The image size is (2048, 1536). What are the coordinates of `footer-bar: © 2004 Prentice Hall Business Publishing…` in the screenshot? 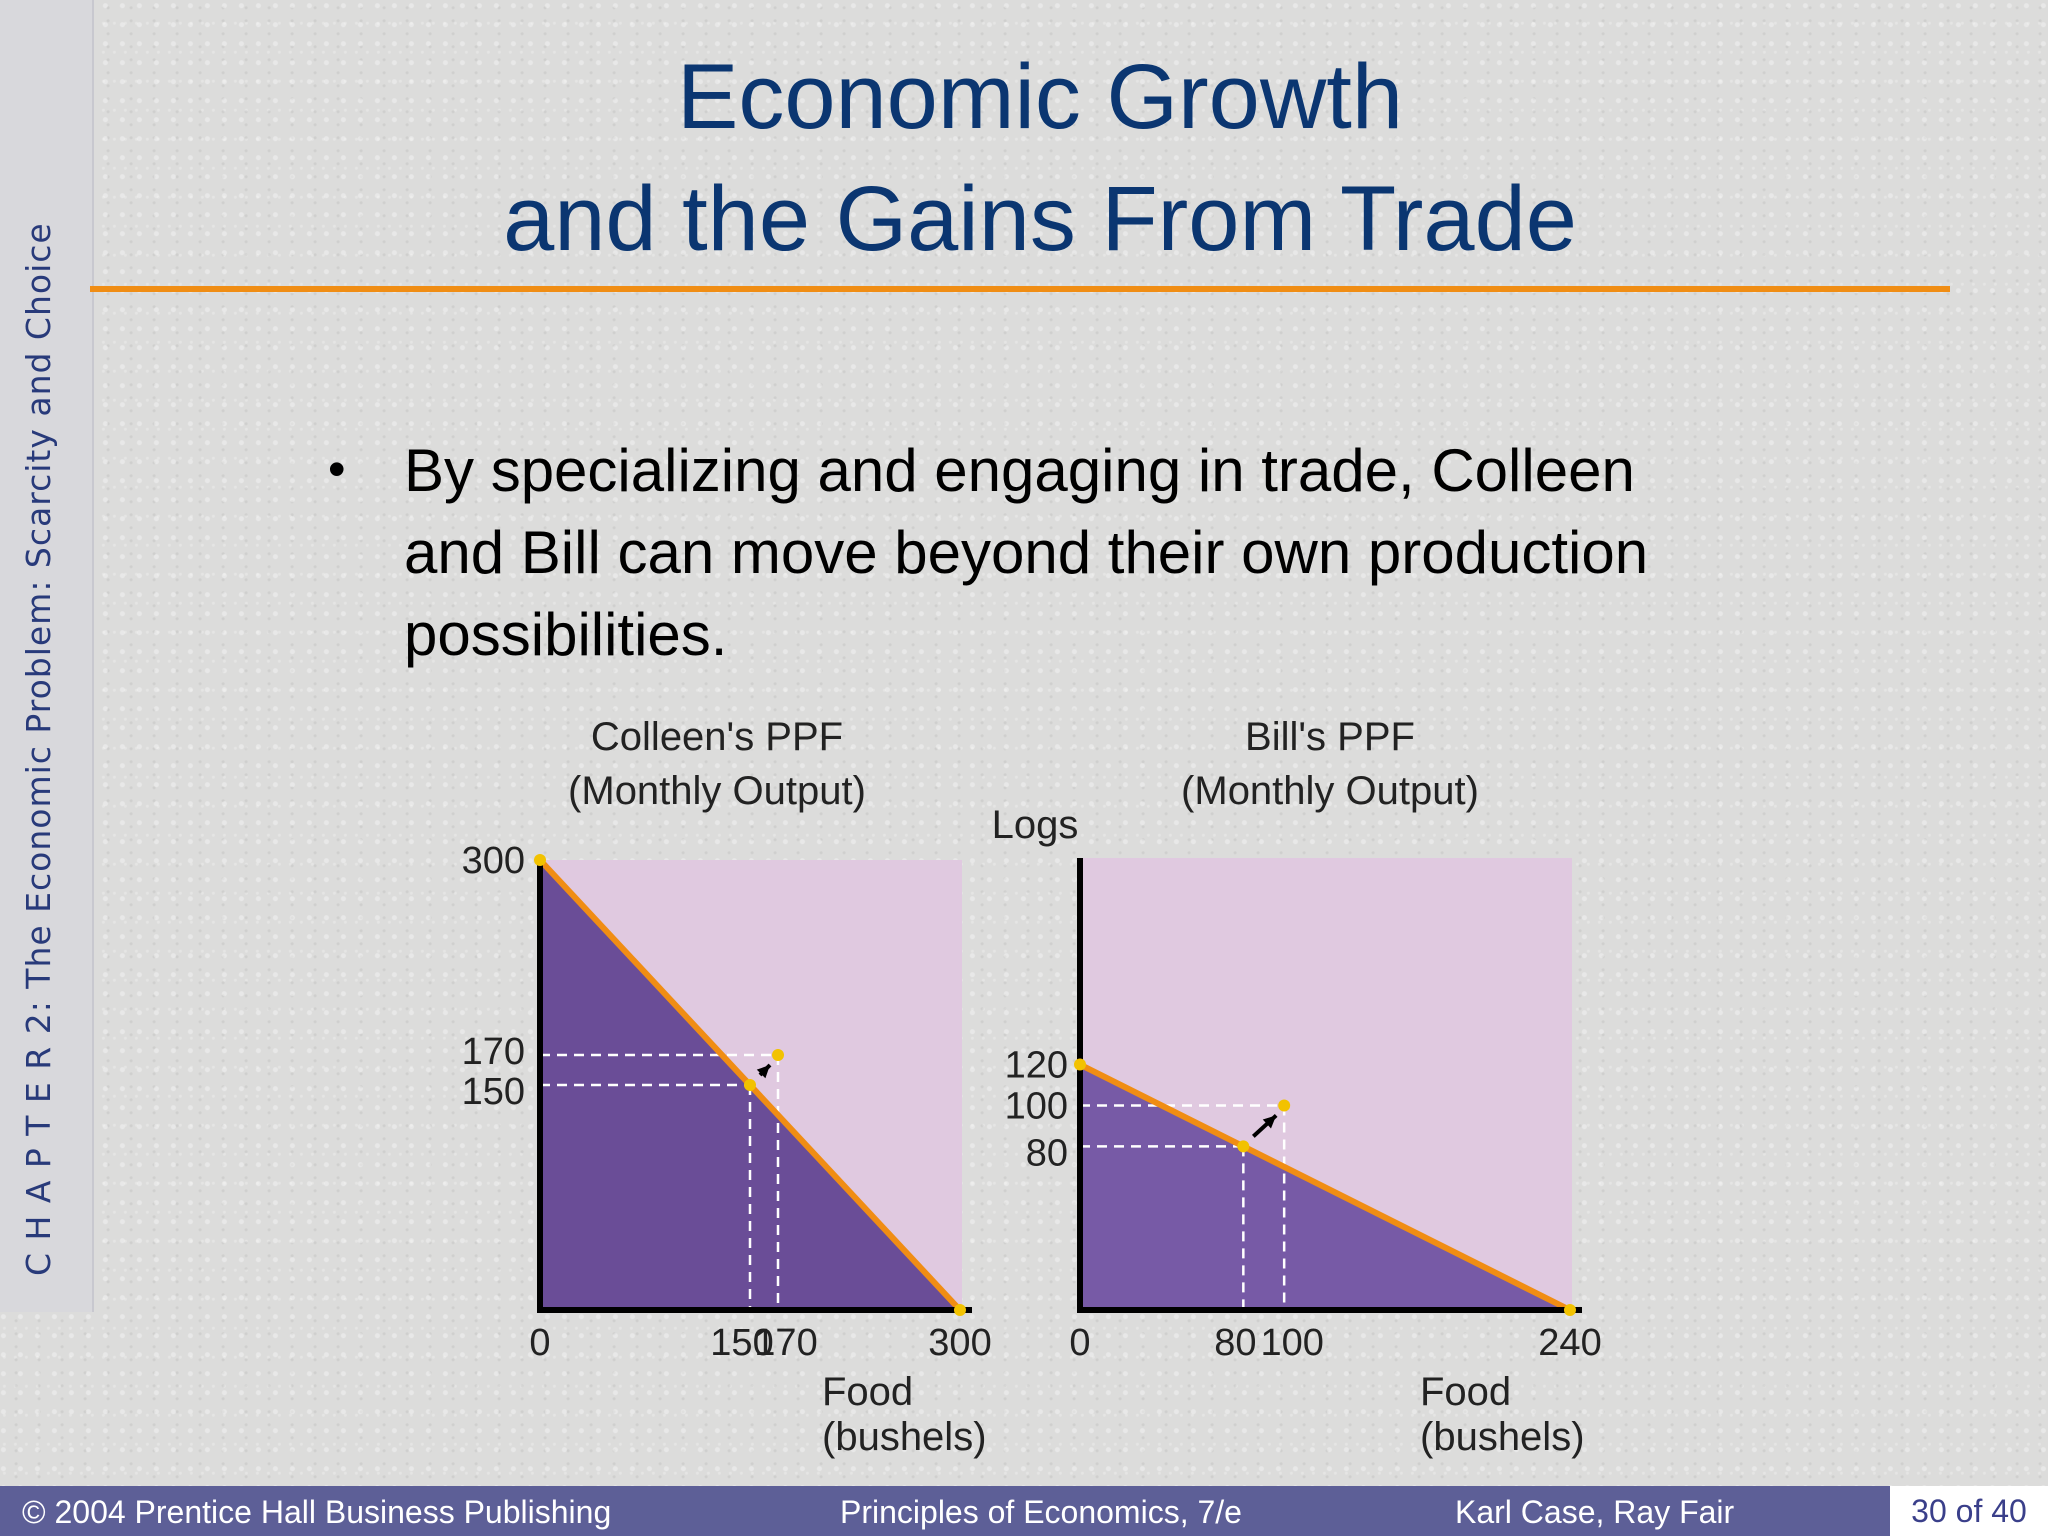 It's located at (945, 1511).